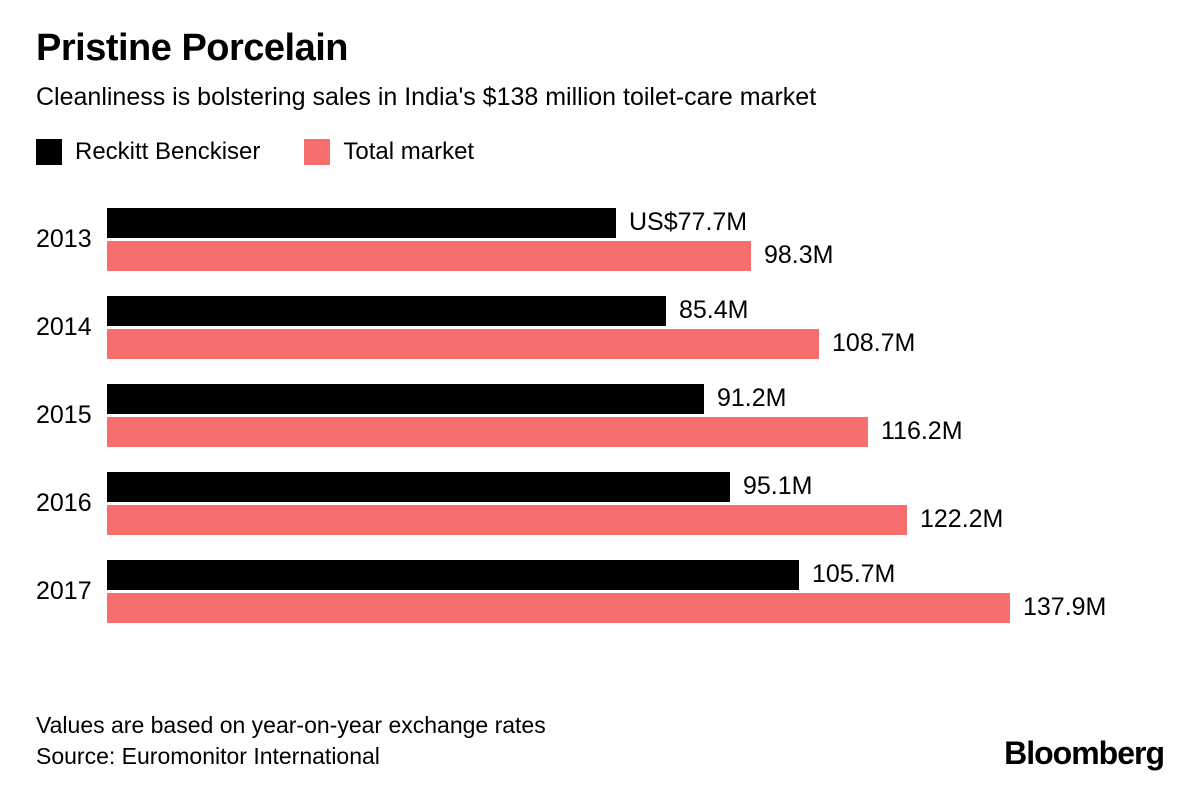 Image resolution: width=1200 pixels, height=794 pixels. What do you see at coordinates (1065, 607) in the screenshot?
I see `value-label-total-market-2017: 137.9M` at bounding box center [1065, 607].